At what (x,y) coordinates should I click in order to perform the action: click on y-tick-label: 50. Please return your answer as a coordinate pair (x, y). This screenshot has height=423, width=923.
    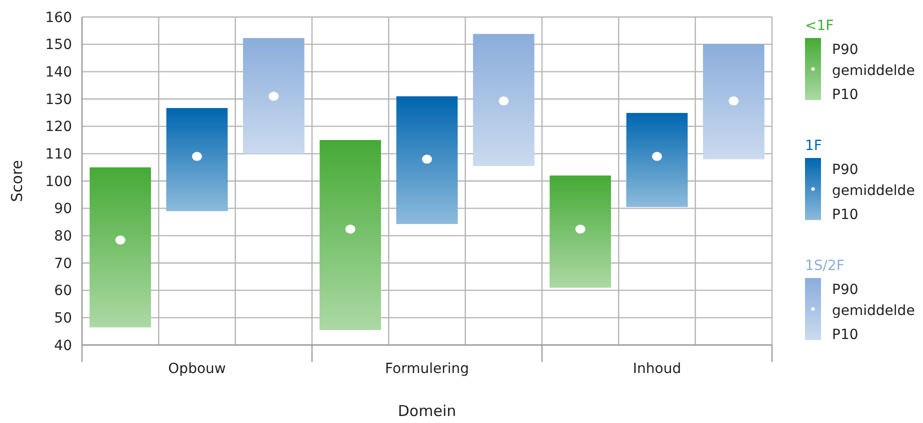
    Looking at the image, I should click on (63, 318).